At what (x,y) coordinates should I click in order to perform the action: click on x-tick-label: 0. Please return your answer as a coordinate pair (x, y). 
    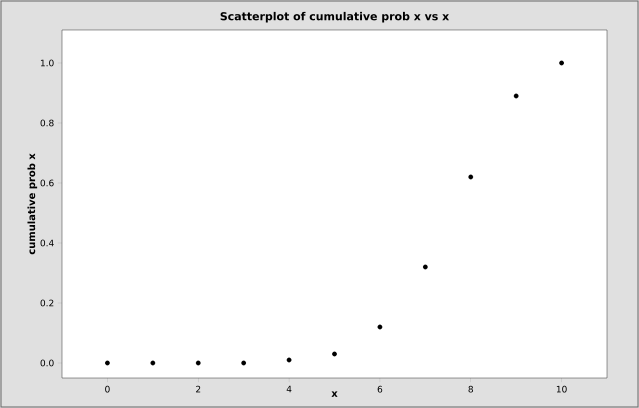
    Looking at the image, I should click on (107, 389).